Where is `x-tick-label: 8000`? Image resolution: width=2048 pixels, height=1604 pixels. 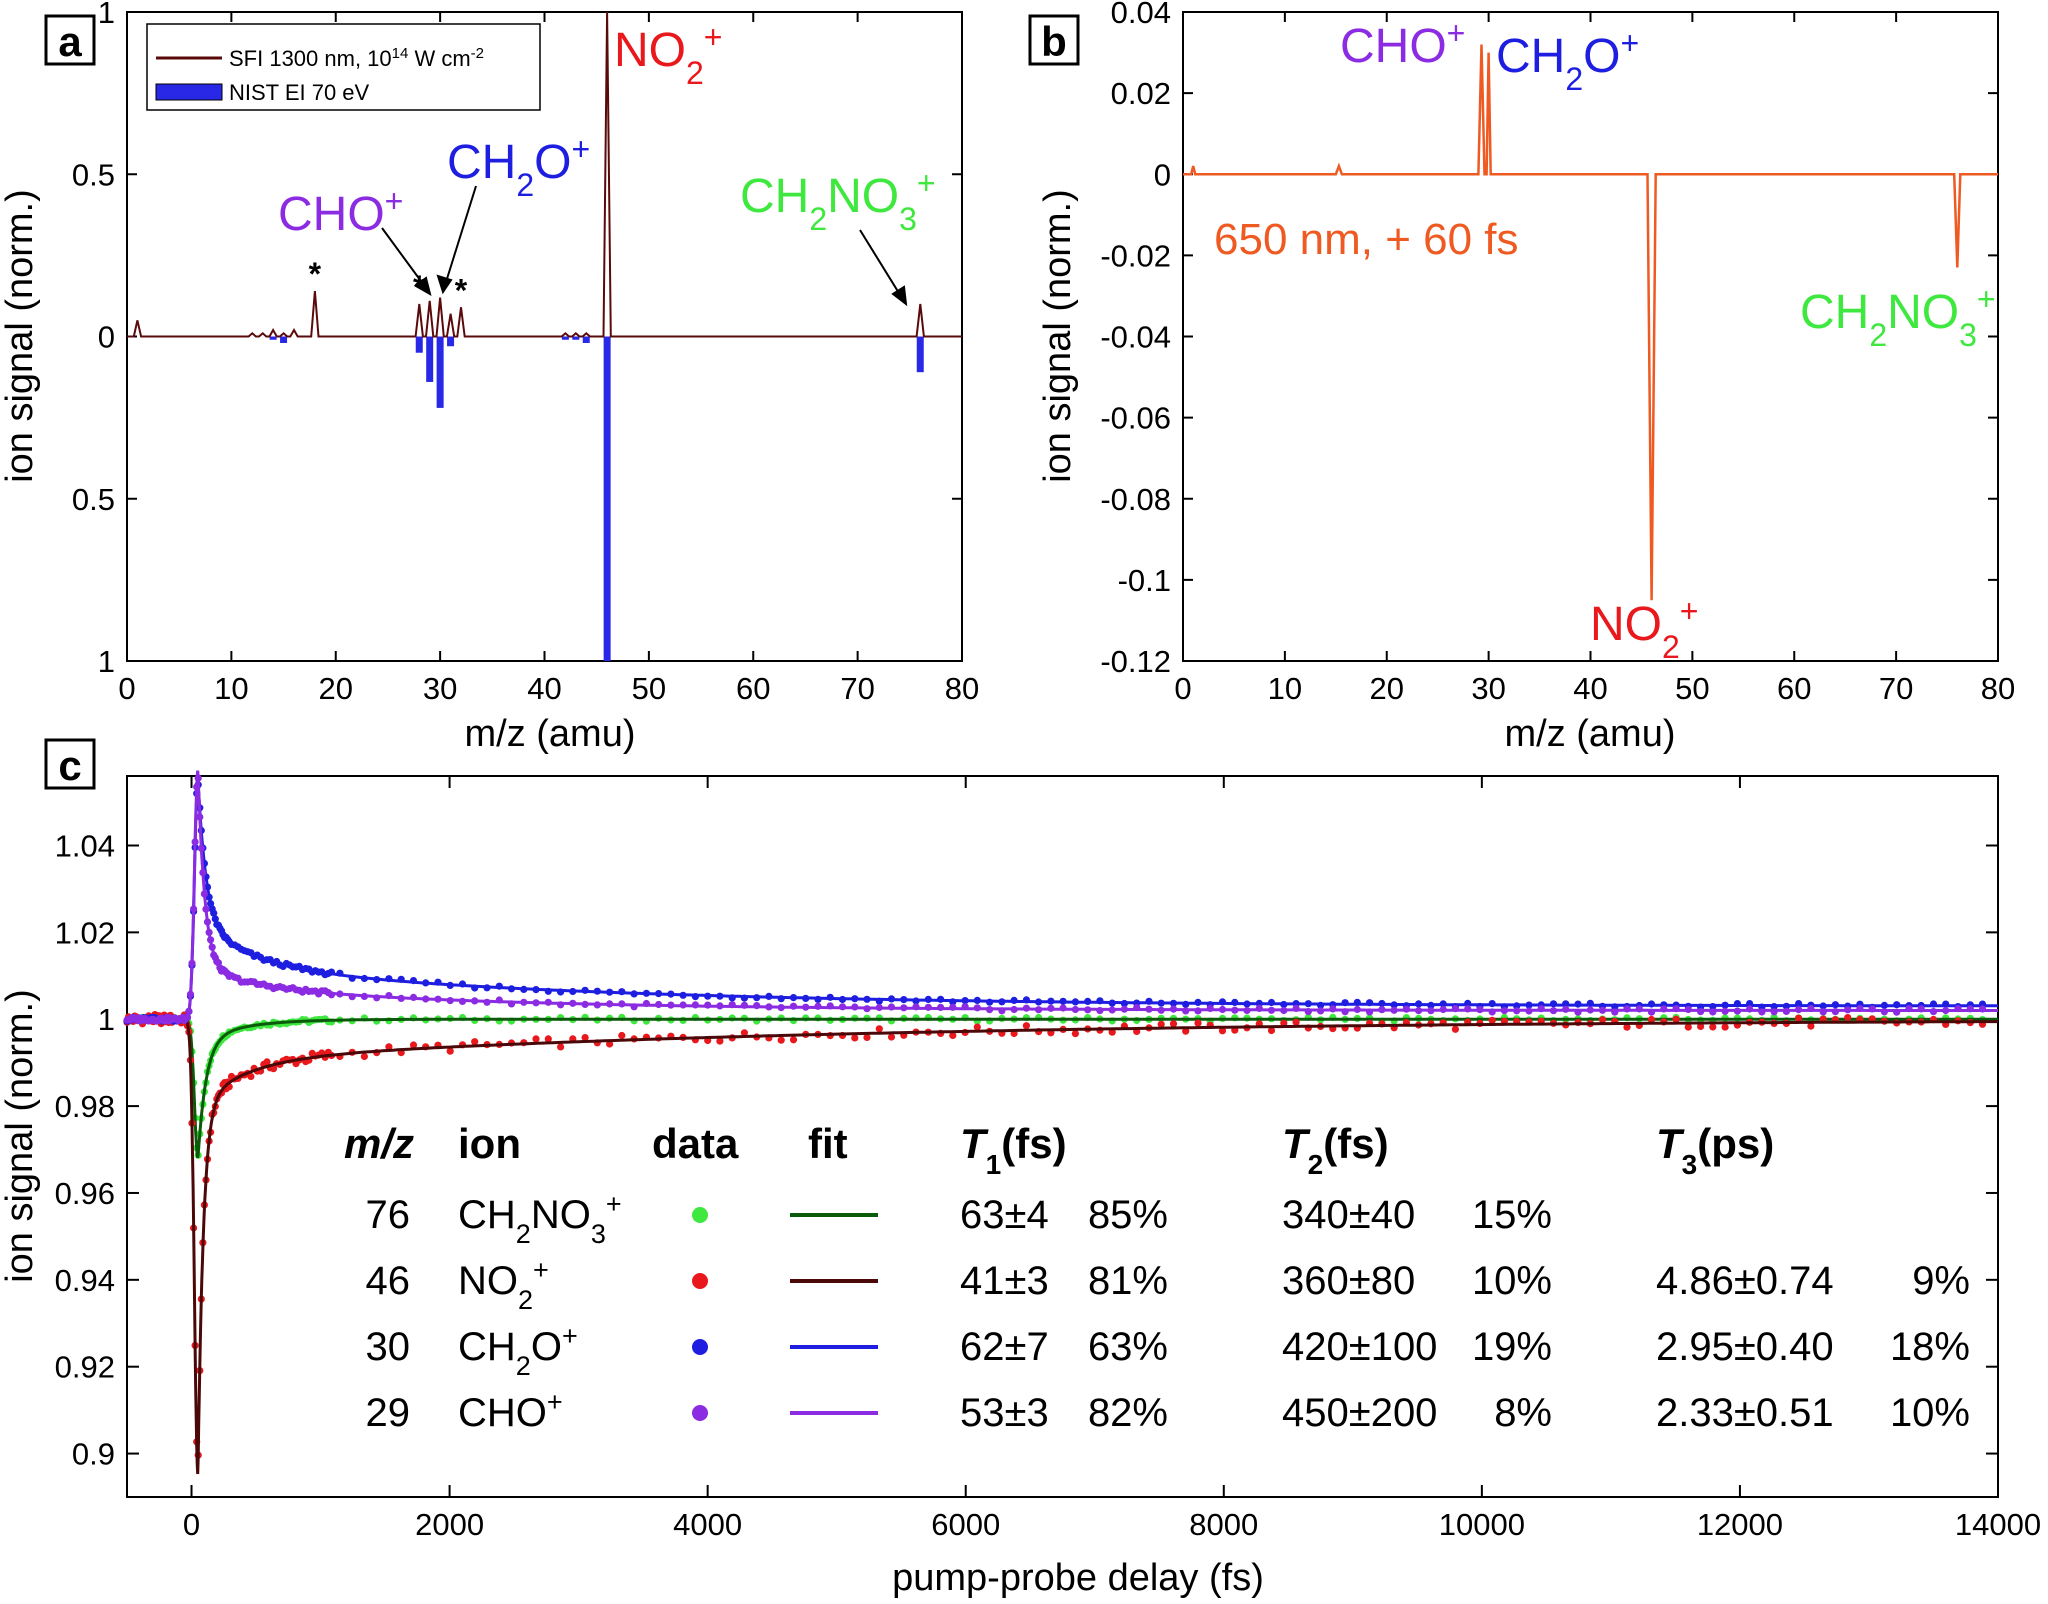 x-tick-label: 8000 is located at coordinates (1223, 1524).